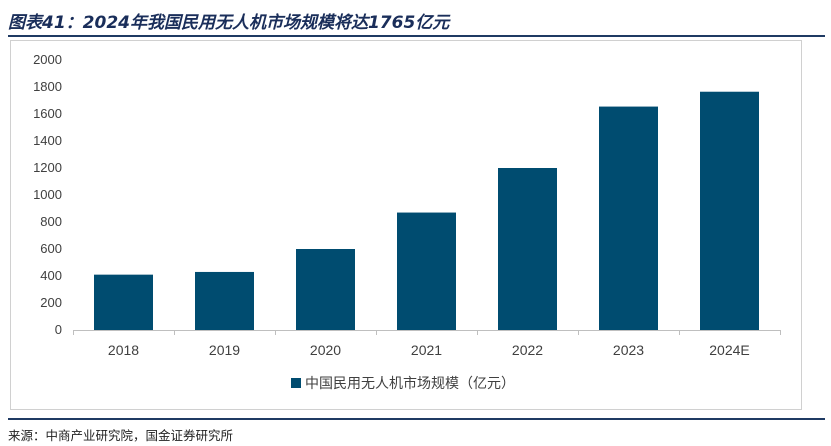 The image size is (831, 446). I want to click on y-tick-label: 2000, so click(47, 59).